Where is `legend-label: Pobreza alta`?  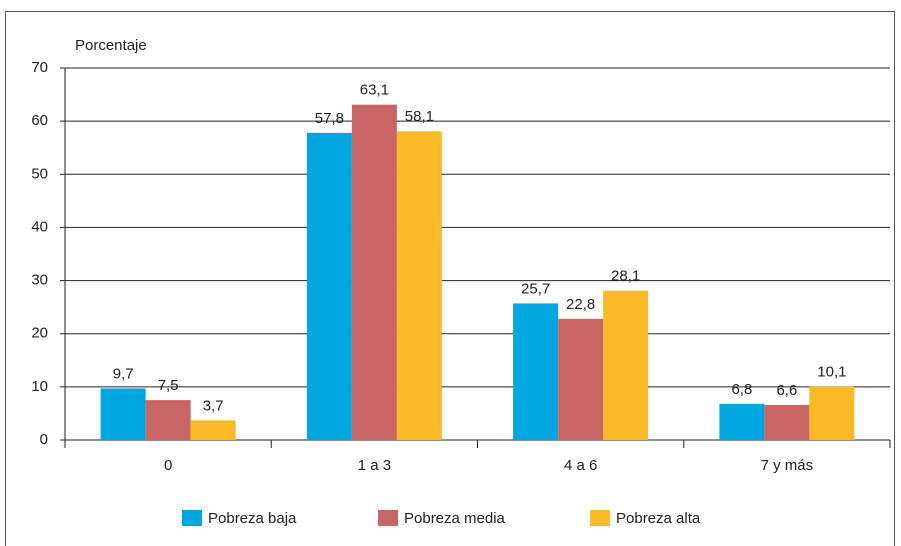 legend-label: Pobreza alta is located at coordinates (658, 518).